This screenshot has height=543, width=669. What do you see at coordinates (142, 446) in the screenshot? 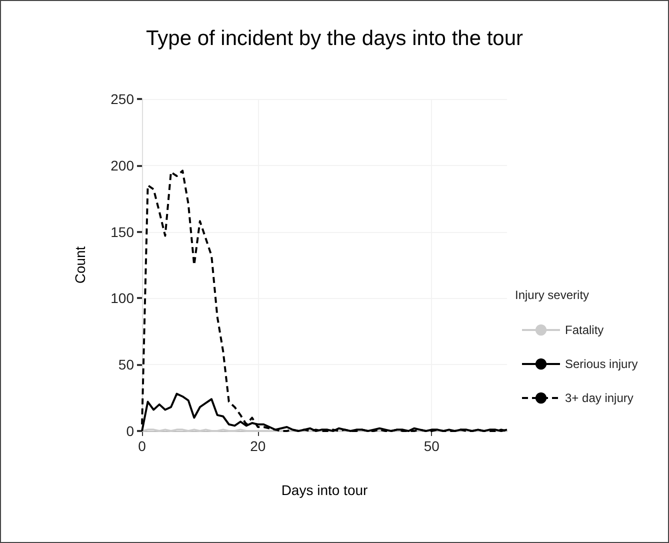
I see `x-tick-label: 0` at bounding box center [142, 446].